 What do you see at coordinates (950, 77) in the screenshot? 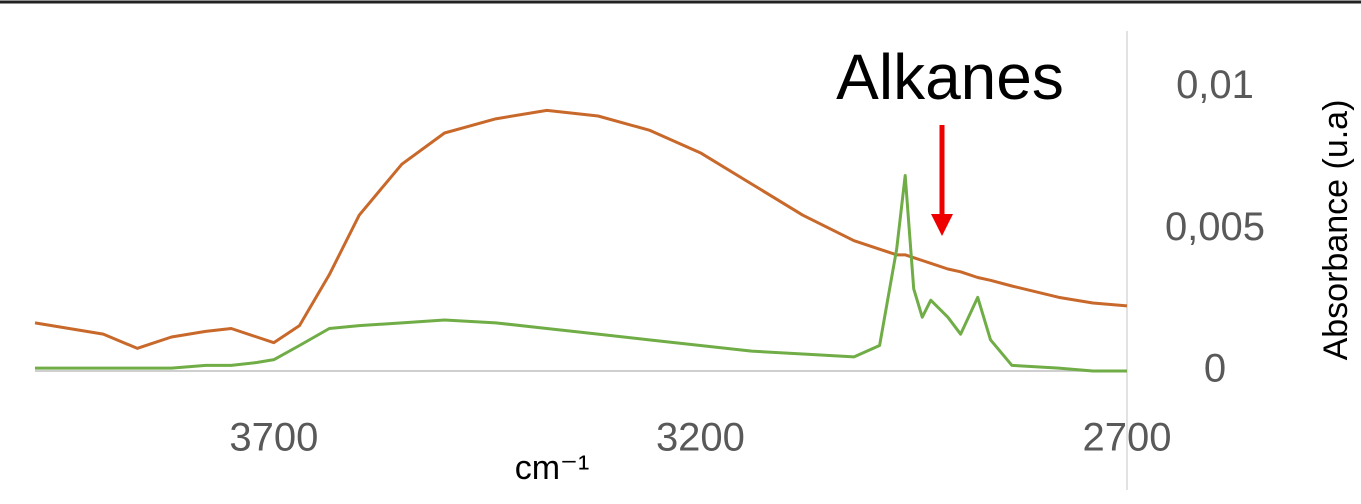
I see `annotation: Alkanes` at bounding box center [950, 77].